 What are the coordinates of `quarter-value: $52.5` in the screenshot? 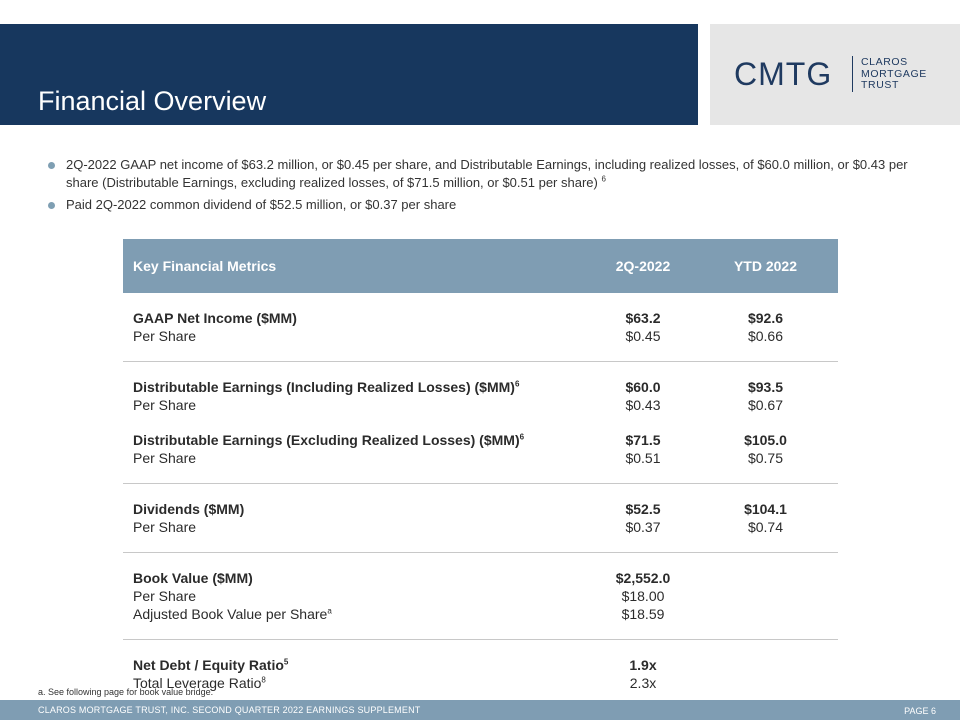 It's located at (643, 509).